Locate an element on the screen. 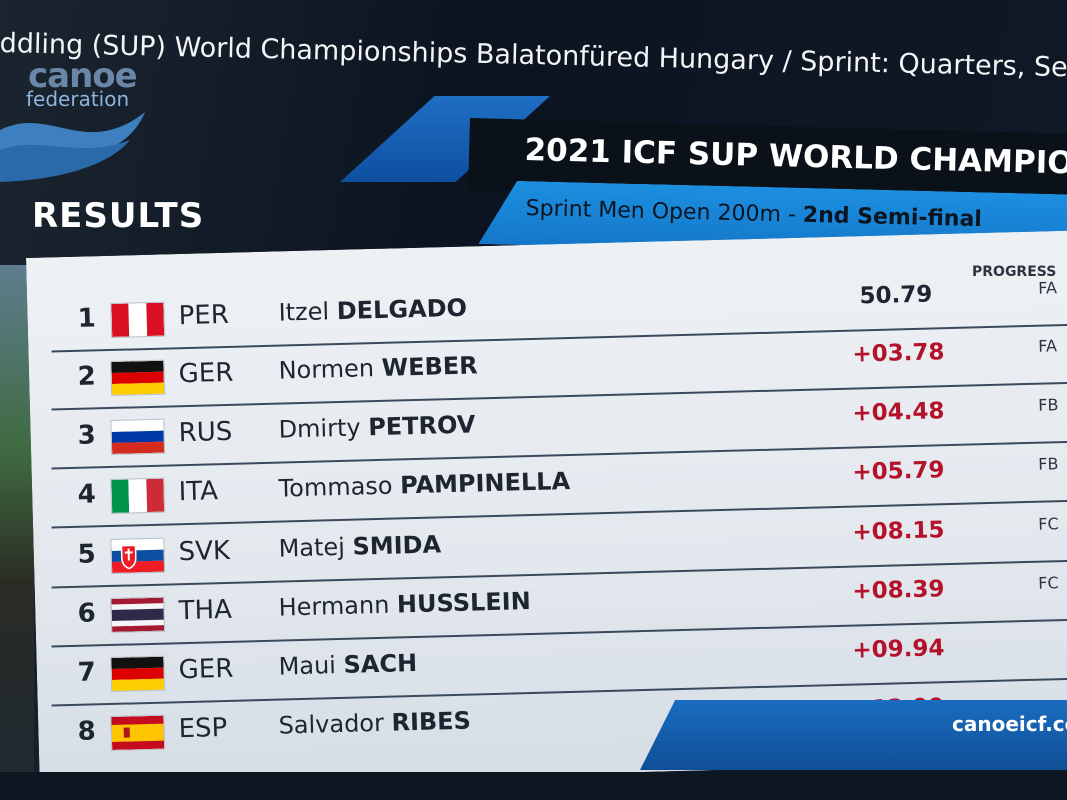 This screenshot has height=800, width=1067. last-name: DELGADO is located at coordinates (402, 309).